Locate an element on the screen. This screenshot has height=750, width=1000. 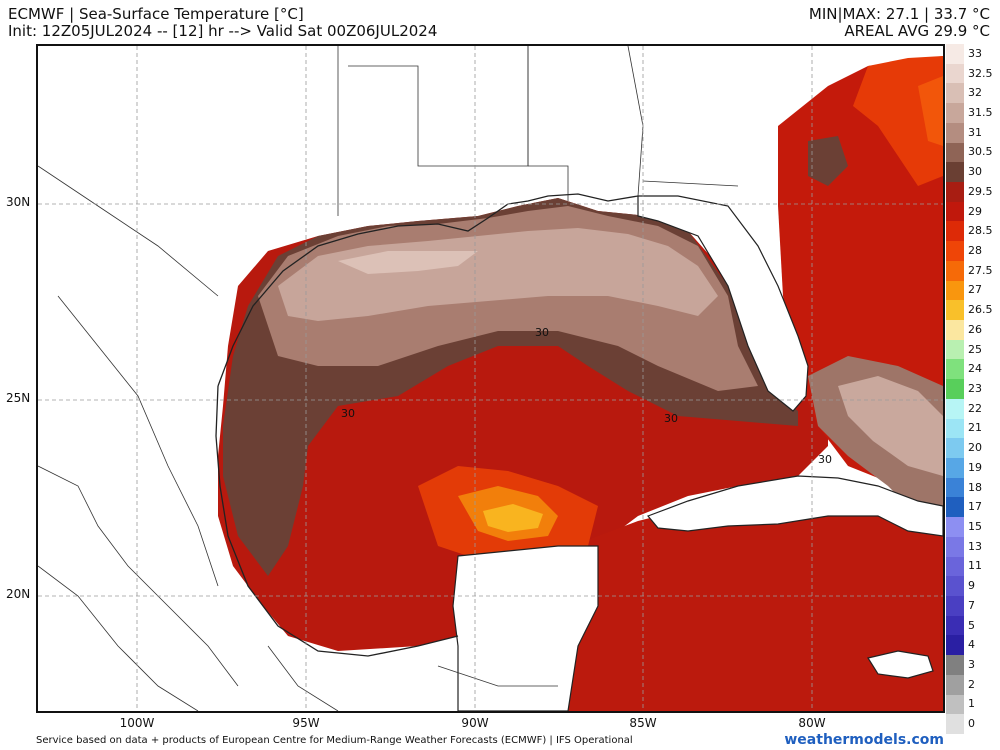
colorbar-tick-label: 5 is located at coordinates (971, 625).